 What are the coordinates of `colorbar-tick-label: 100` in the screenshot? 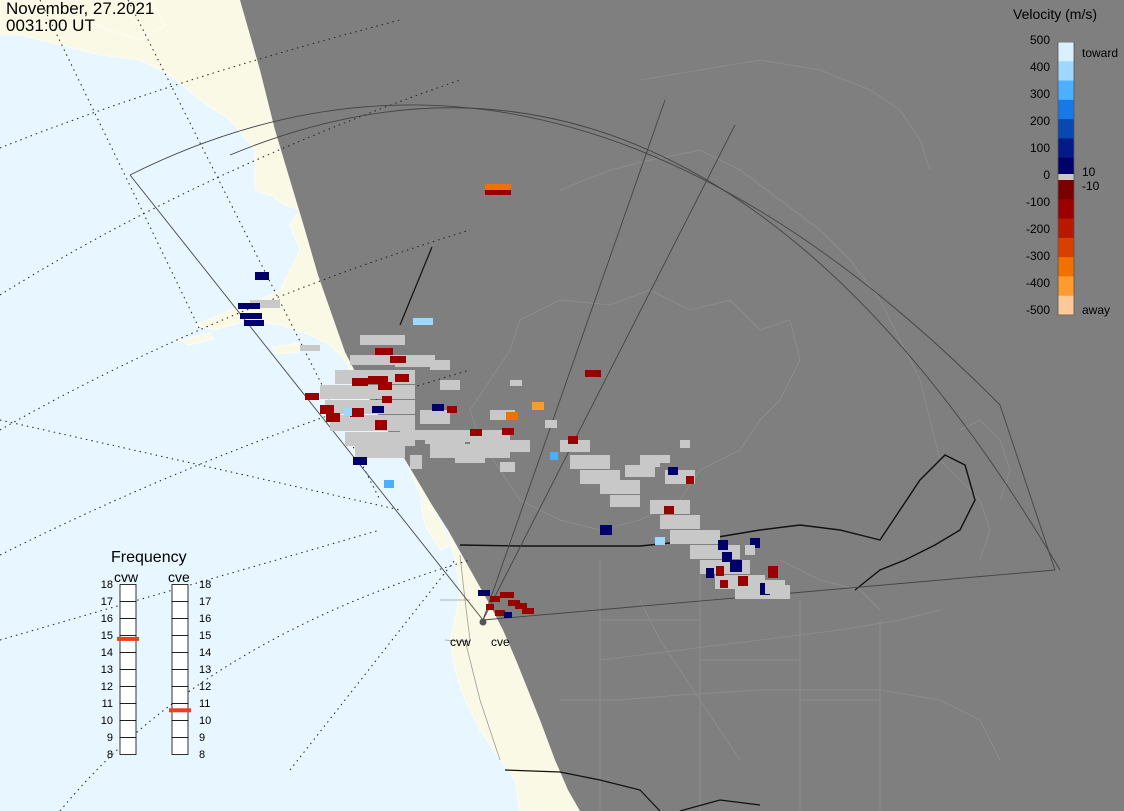 It's located at (1039, 148).